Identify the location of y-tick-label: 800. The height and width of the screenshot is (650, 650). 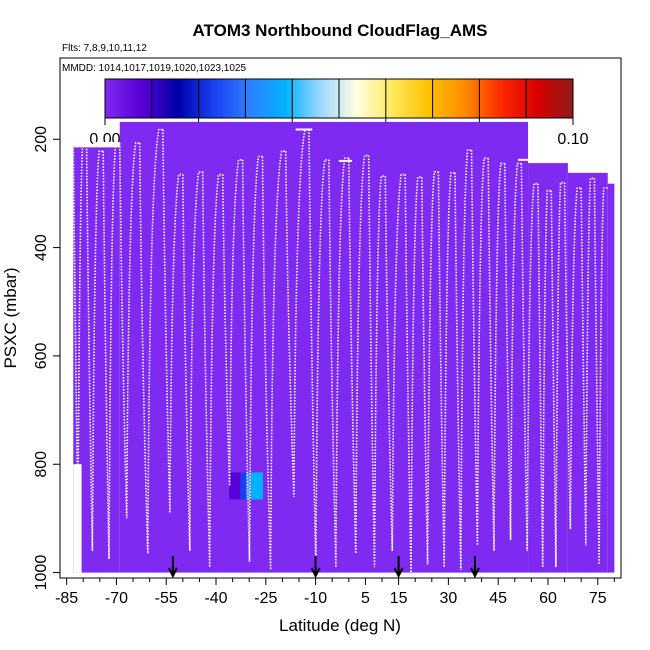
(41, 464).